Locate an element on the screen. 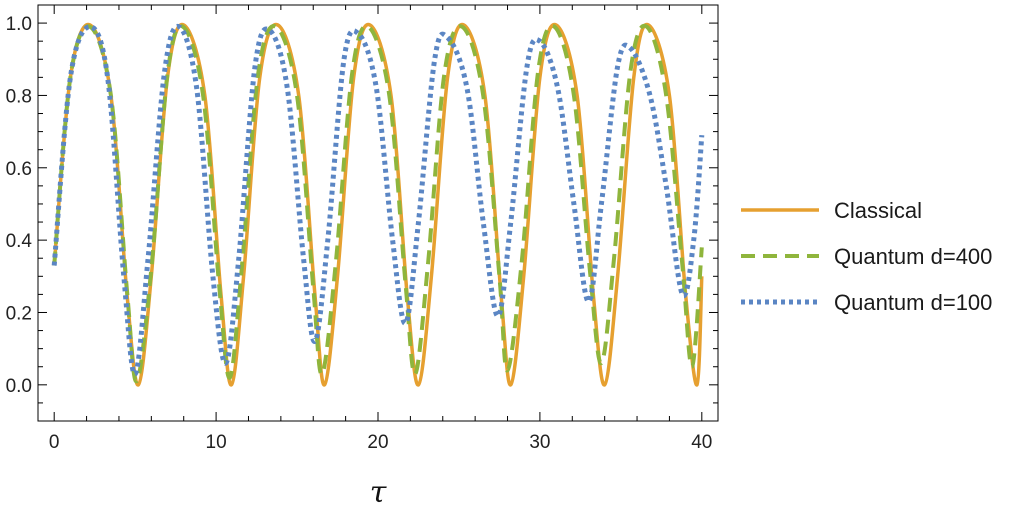  x-tick-label: 30 is located at coordinates (539, 442).